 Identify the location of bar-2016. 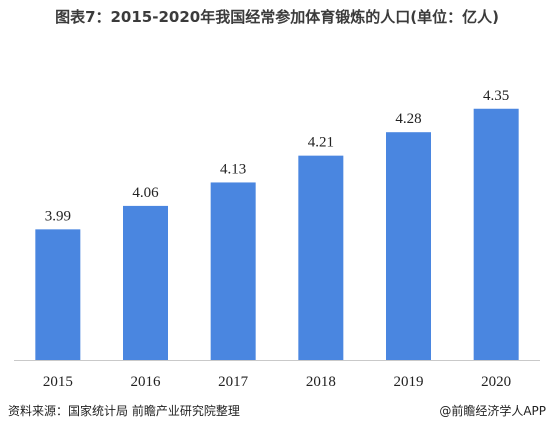
(145, 282).